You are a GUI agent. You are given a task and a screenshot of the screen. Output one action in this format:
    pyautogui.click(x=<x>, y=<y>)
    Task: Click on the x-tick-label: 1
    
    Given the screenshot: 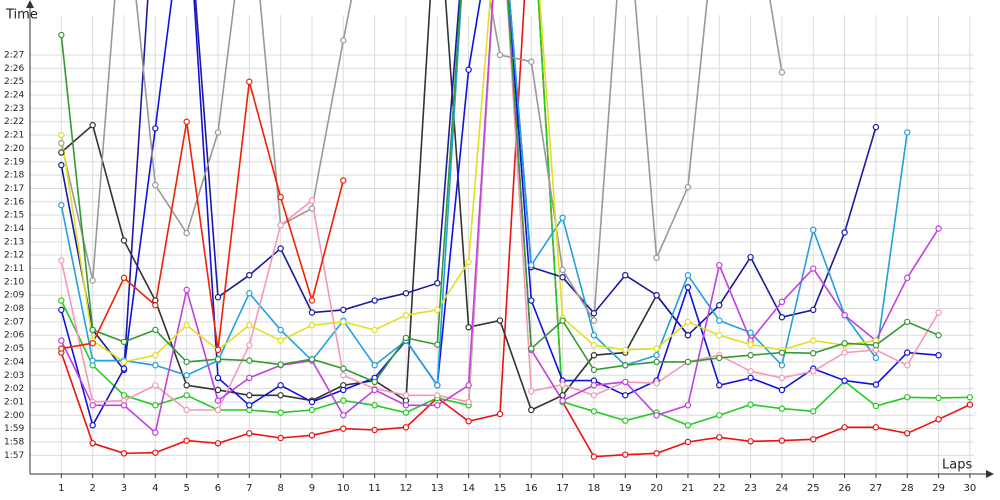 What is the action you would take?
    pyautogui.click(x=61, y=488)
    